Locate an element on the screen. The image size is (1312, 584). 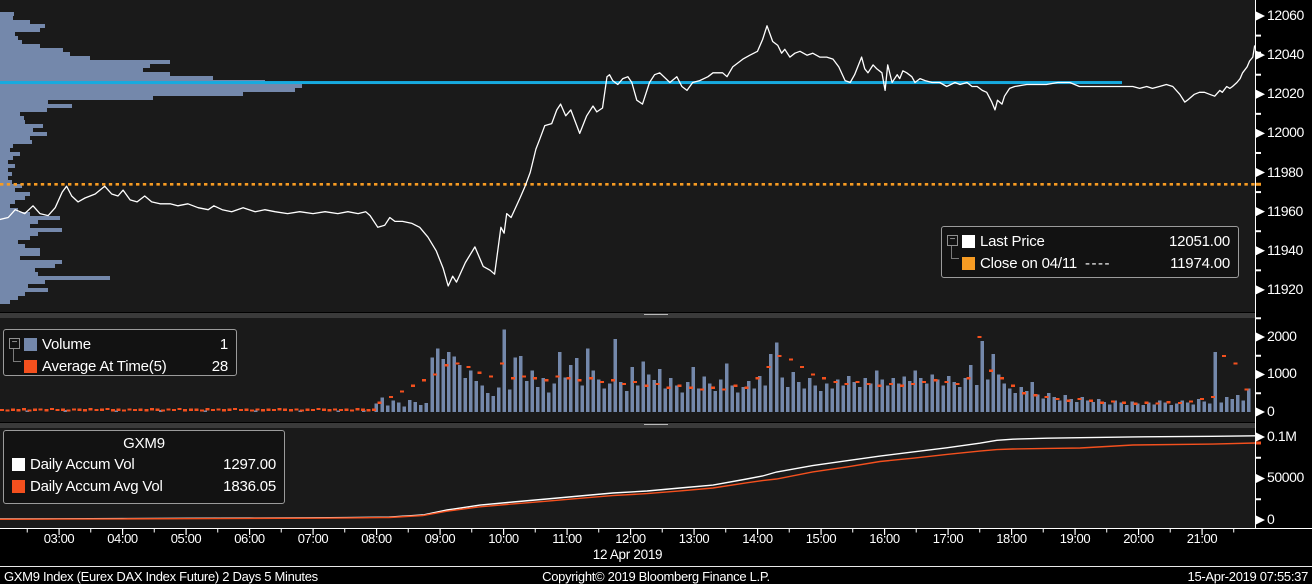
time-axis is located at coordinates (656, 537).